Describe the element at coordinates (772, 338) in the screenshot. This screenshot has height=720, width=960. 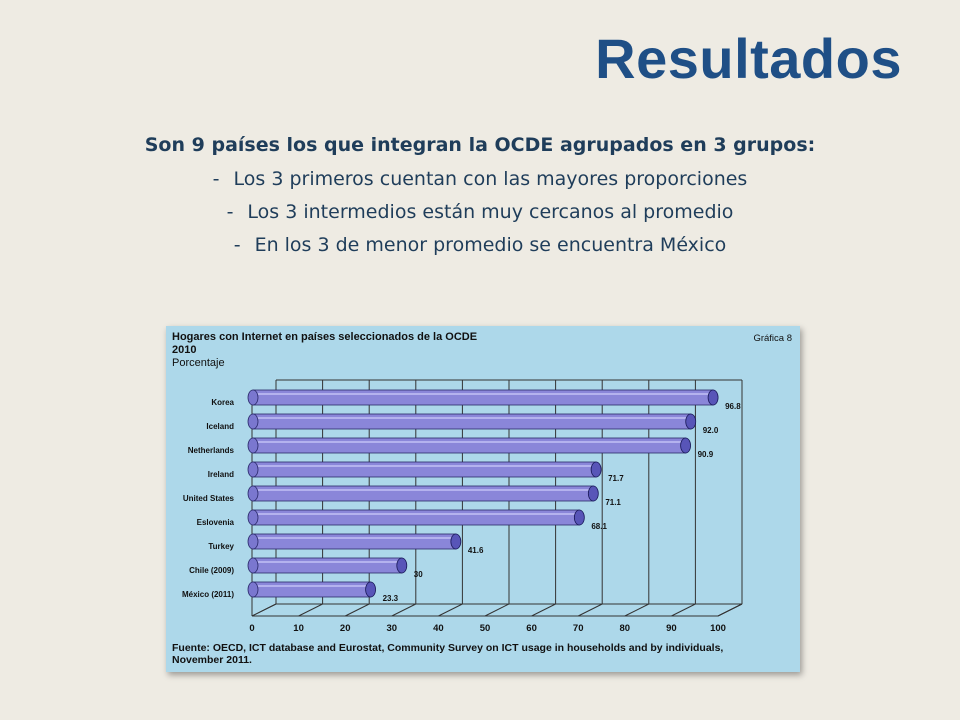
I see `chart-figure-ref: Gráfica 8` at that location.